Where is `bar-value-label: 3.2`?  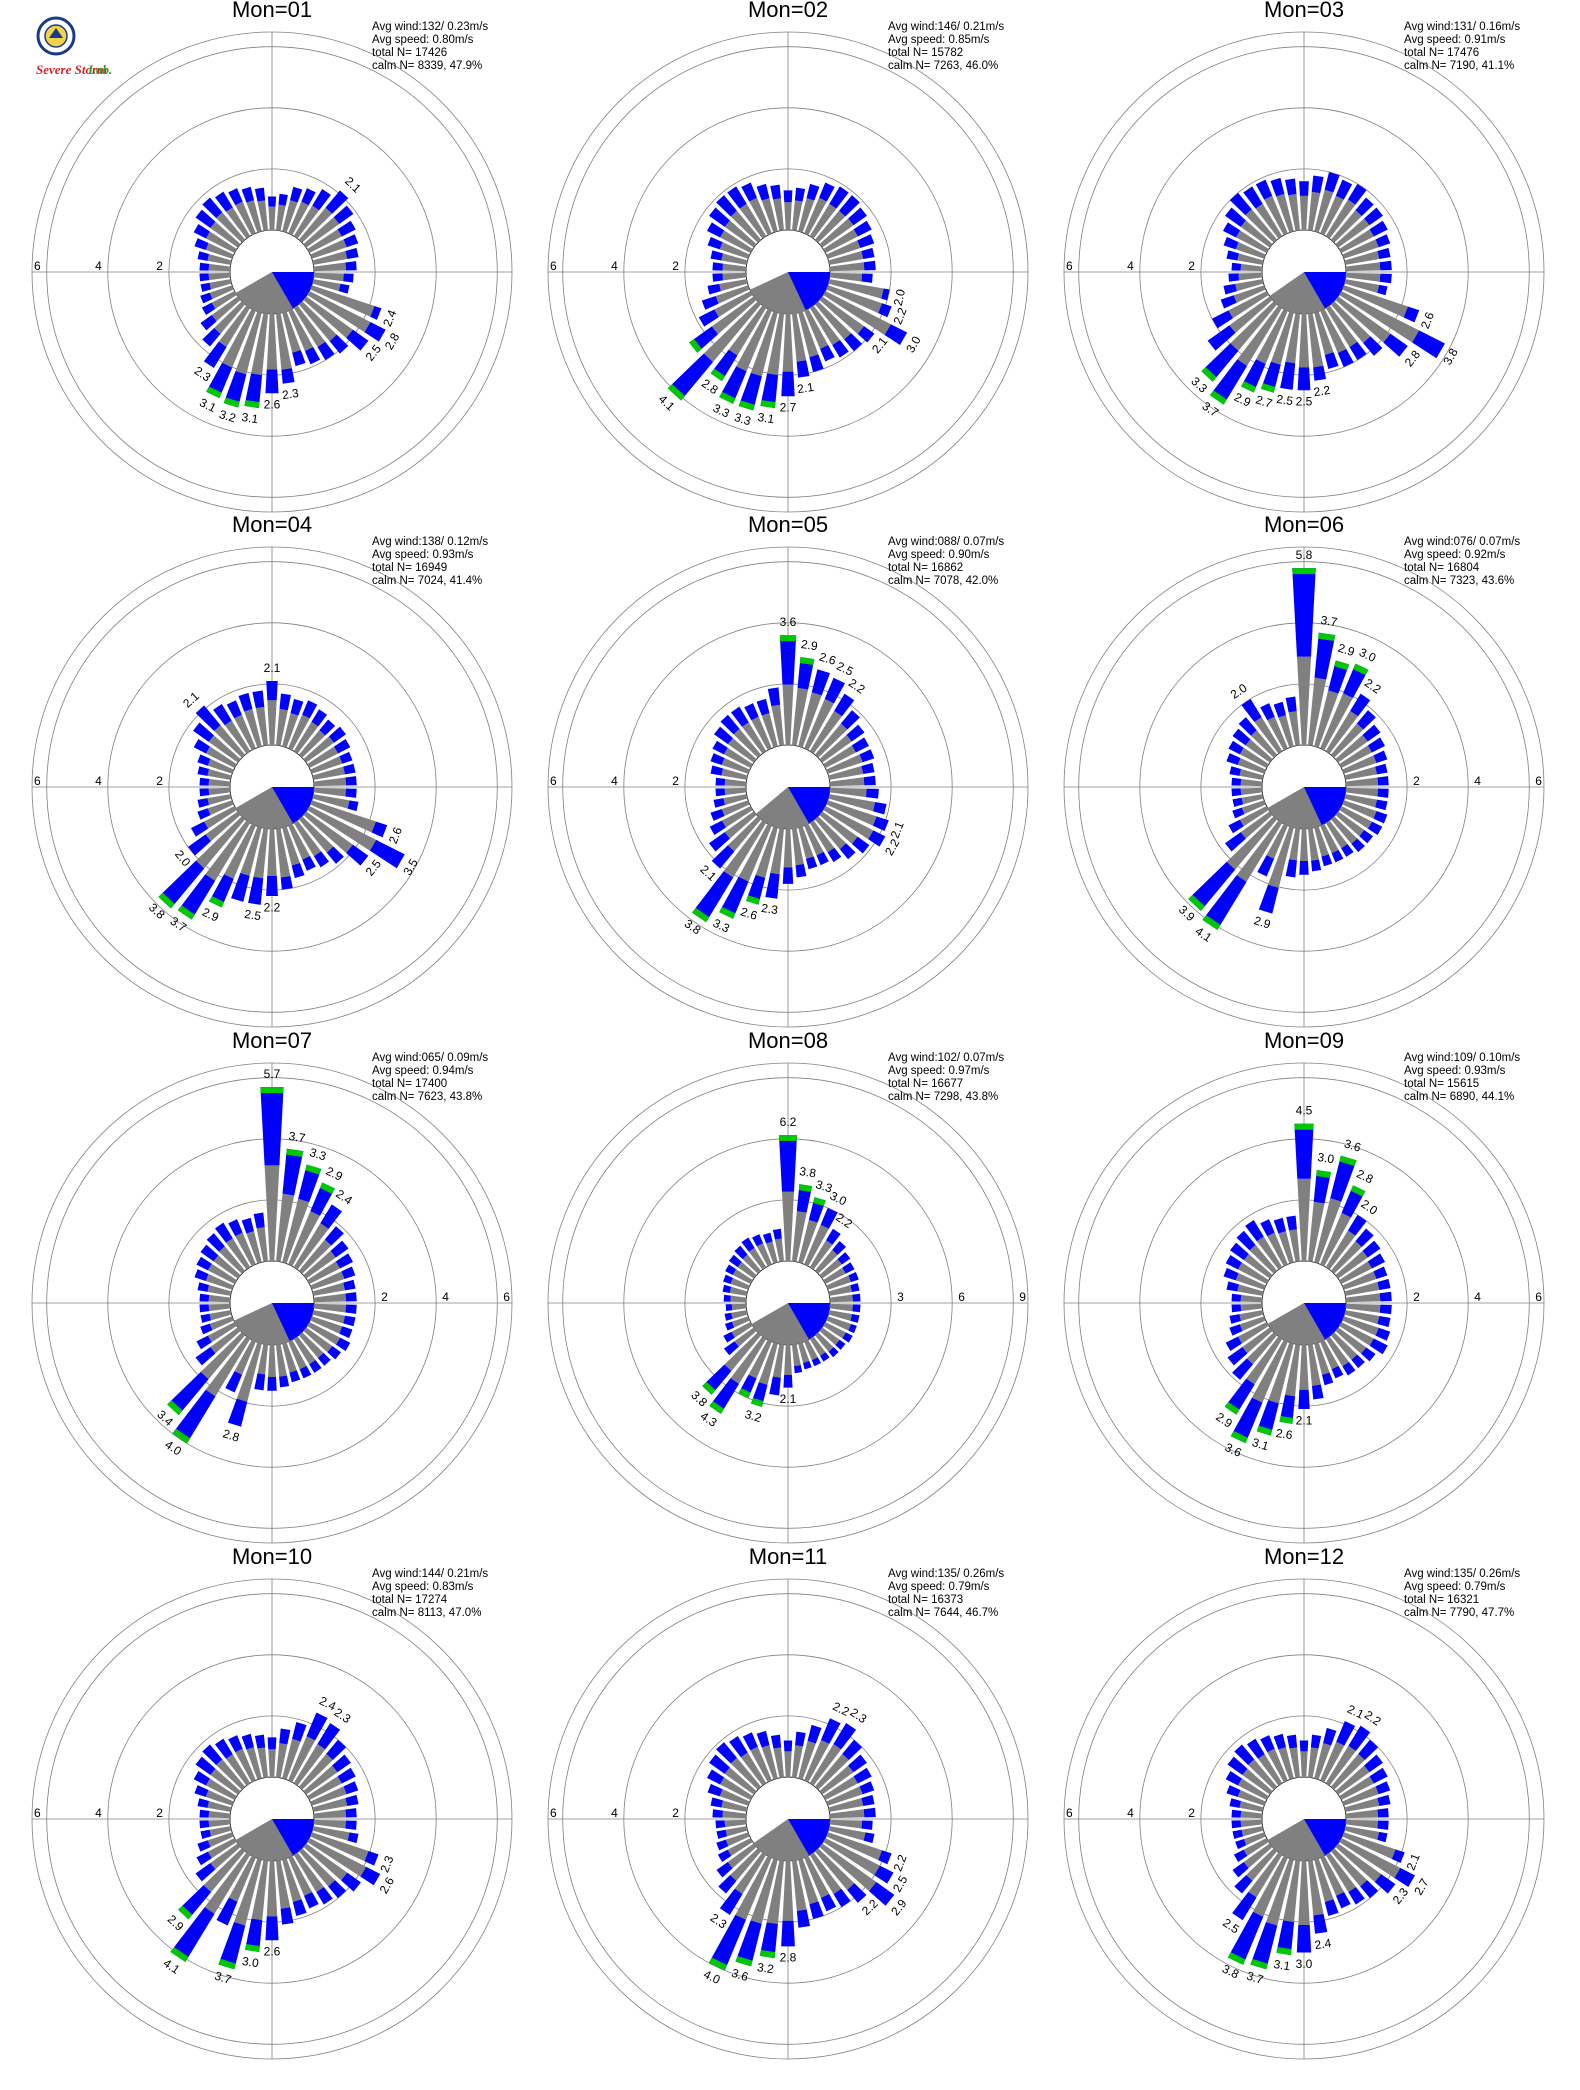
bar-value-label: 3.2 is located at coordinates (227, 416).